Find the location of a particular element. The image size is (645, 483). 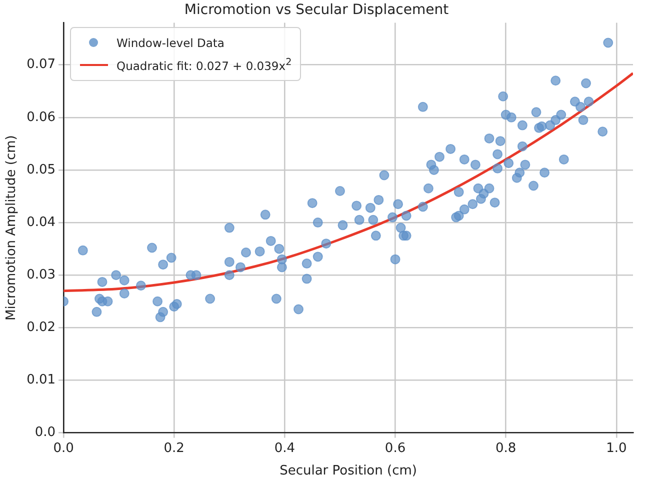

y-tick-label: 0.02 is located at coordinates (41, 328).